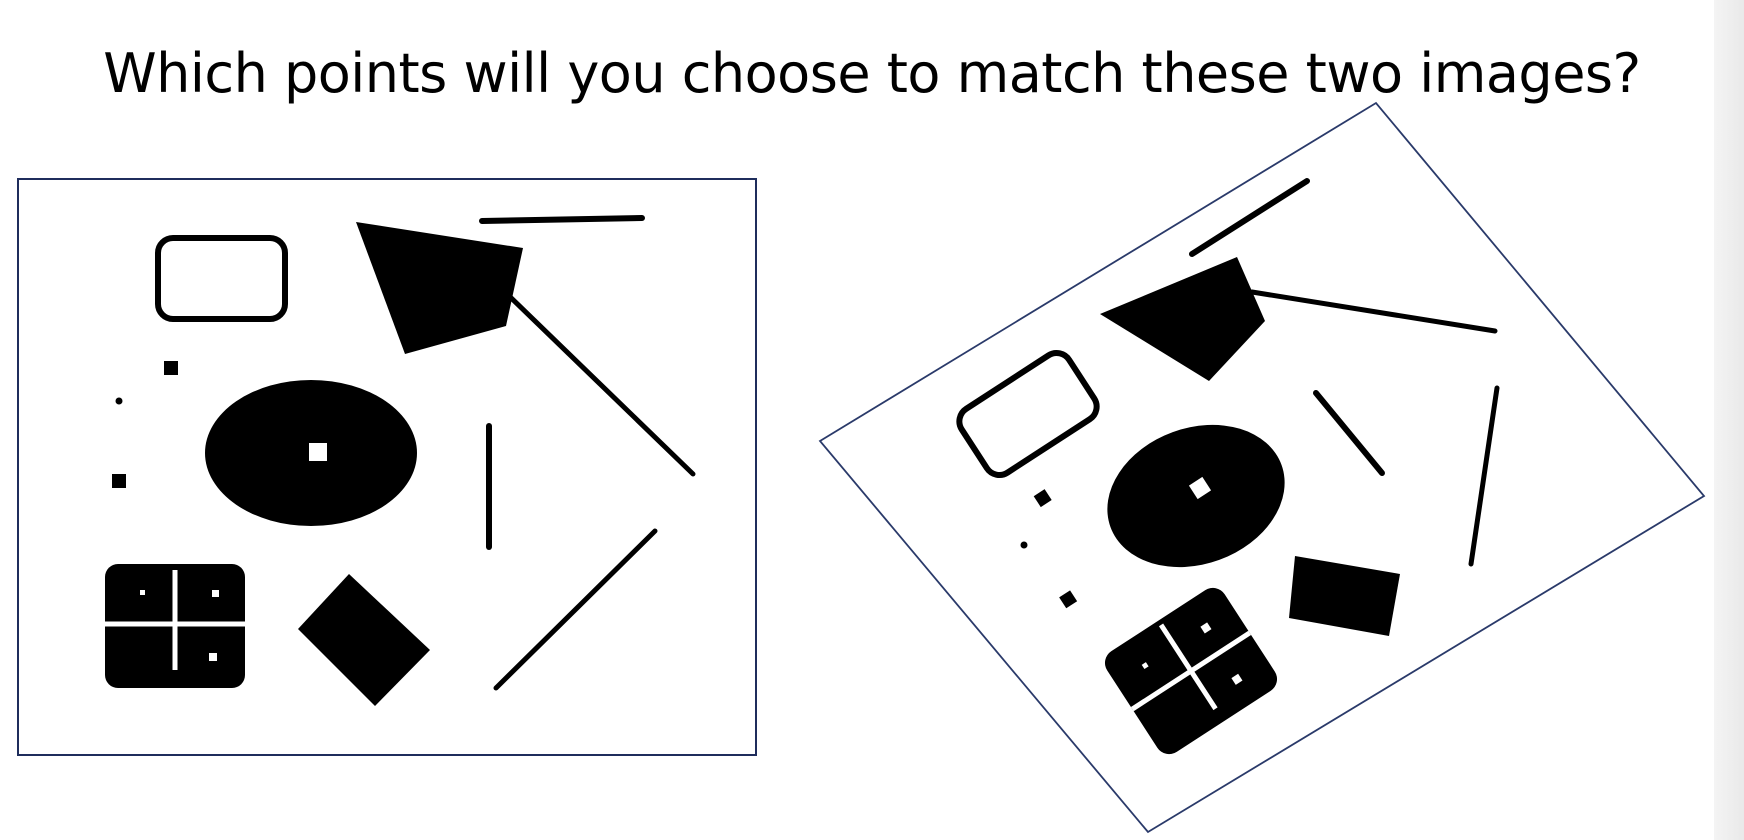 The height and width of the screenshot is (840, 1744). What do you see at coordinates (1484, 476) in the screenshot?
I see `vertical-line` at bounding box center [1484, 476].